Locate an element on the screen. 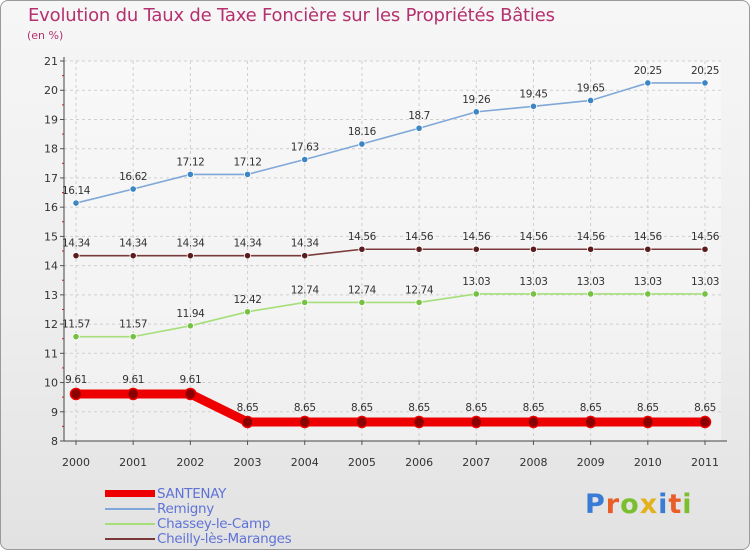  x-tick-label: 2011 is located at coordinates (705, 462).